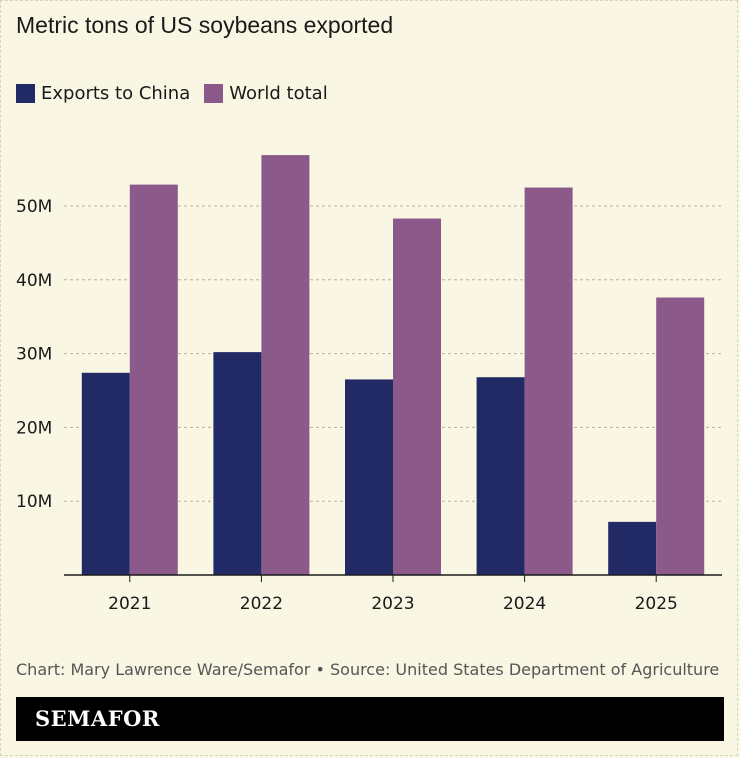 The width and height of the screenshot is (740, 758). Describe the element at coordinates (548, 381) in the screenshot. I see `bar-world-2024` at that location.